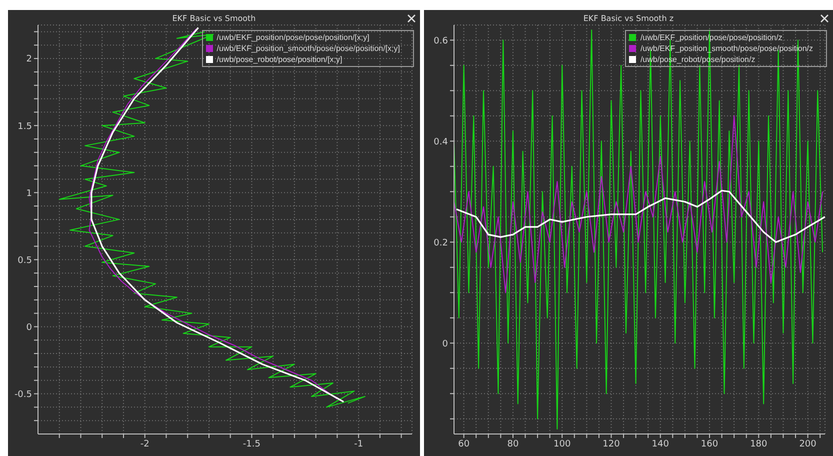  What do you see at coordinates (293, 37) in the screenshot?
I see `legend-label: /uwb/EKF_position/pose/pose/position/[x;y]` at bounding box center [293, 37].